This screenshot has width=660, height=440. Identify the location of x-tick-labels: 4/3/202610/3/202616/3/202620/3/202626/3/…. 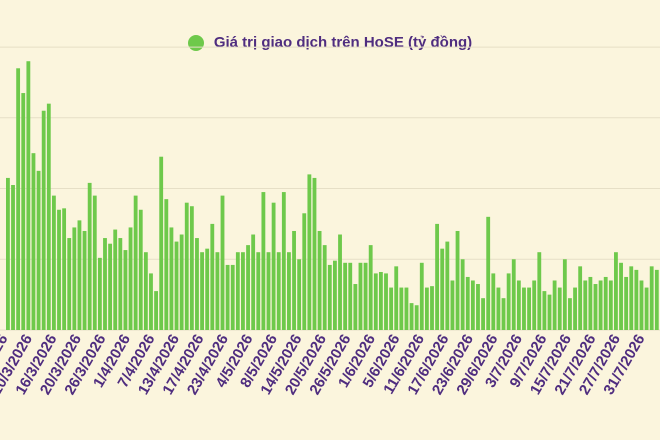
(324, 365).